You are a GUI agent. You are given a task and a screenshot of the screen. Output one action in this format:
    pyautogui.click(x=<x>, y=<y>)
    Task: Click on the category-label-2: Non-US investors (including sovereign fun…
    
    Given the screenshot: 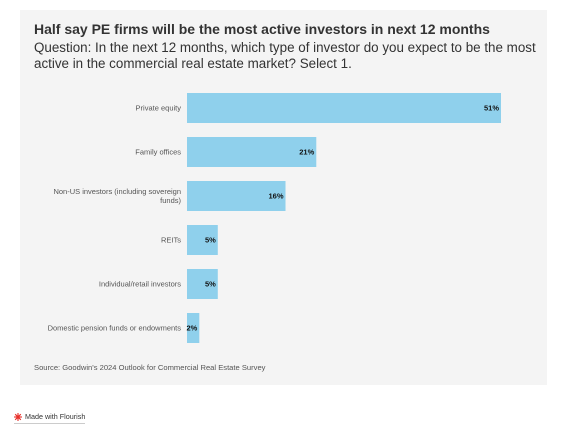 What is the action you would take?
    pyautogui.click(x=117, y=196)
    